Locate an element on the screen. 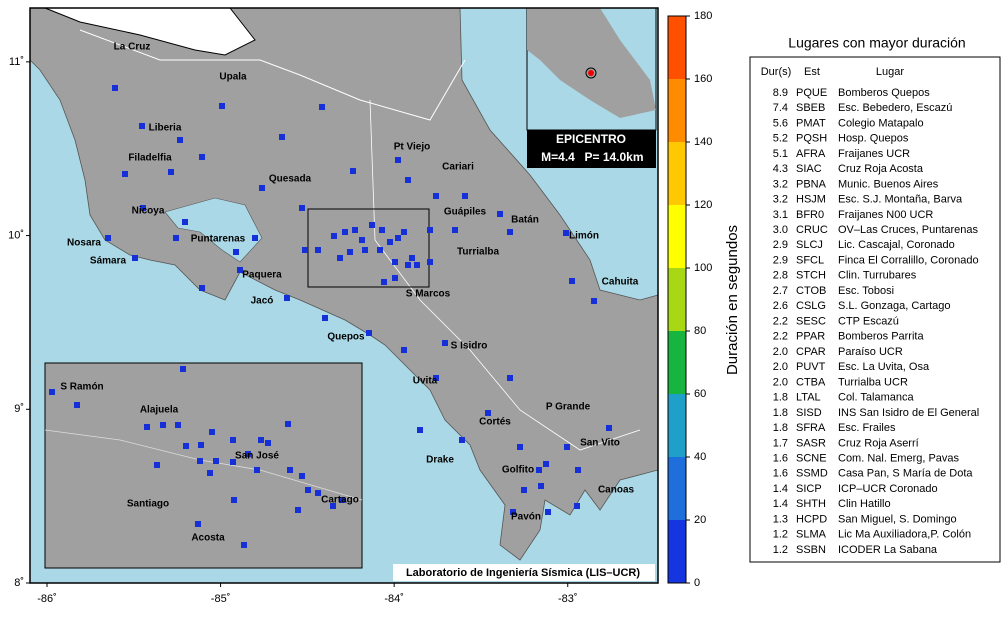 The image size is (1008, 617). place-label: P Grande is located at coordinates (568, 407).